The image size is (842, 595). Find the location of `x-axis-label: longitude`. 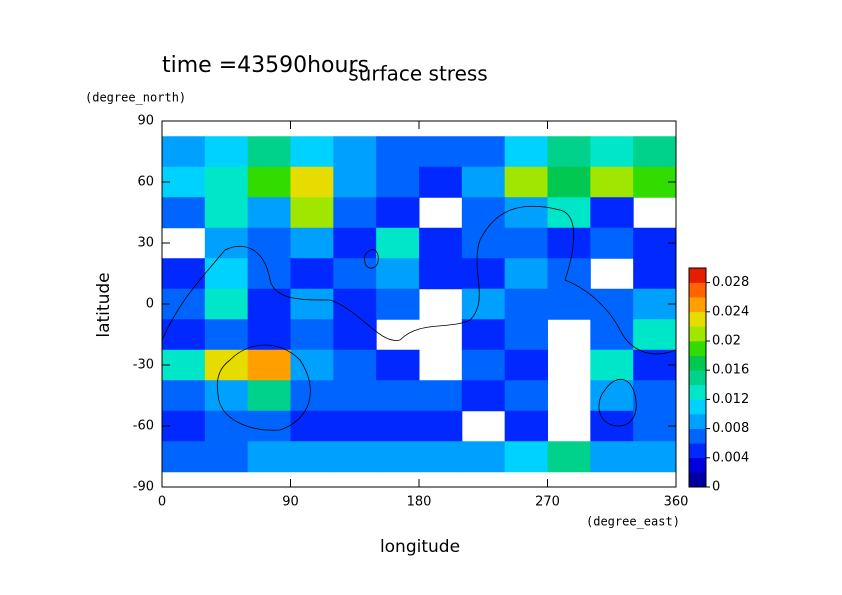

x-axis-label: longitude is located at coordinates (420, 547).